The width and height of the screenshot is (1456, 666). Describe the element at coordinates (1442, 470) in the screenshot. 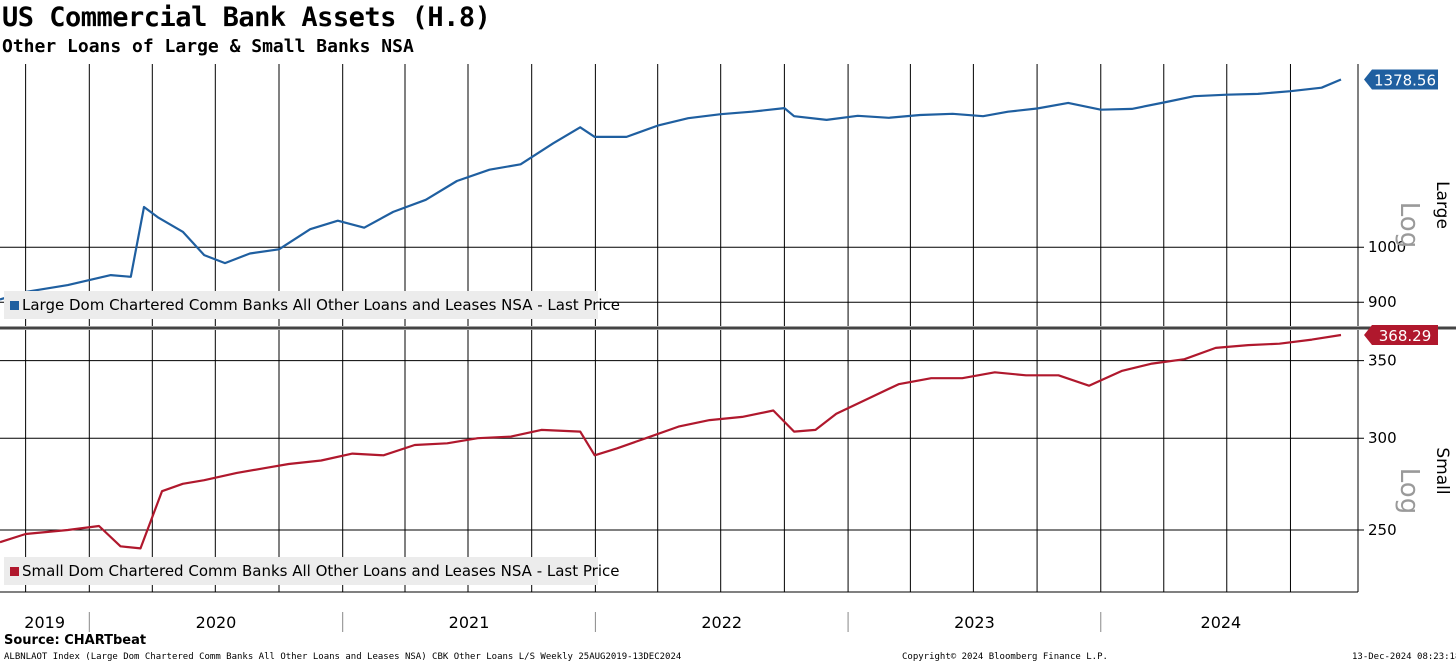

I see `panel-name-label: Small` at that location.